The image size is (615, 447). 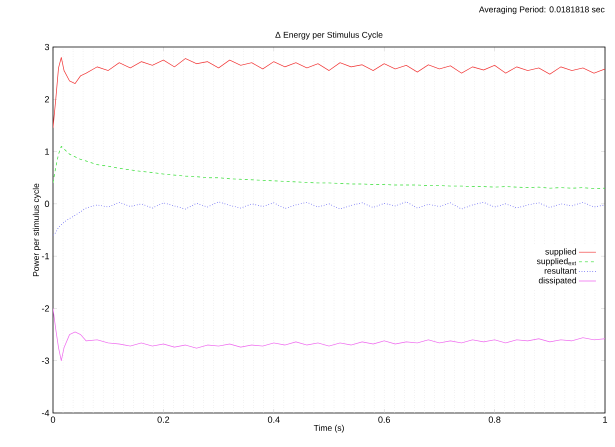 I want to click on legend-label: resultant, so click(x=560, y=271).